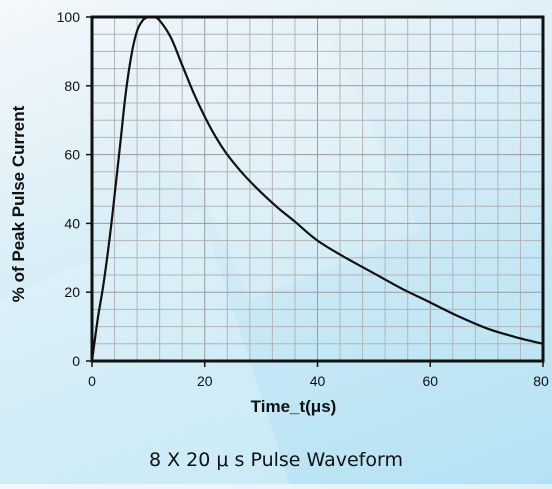  What do you see at coordinates (318, 381) in the screenshot?
I see `x-tick-label: 40` at bounding box center [318, 381].